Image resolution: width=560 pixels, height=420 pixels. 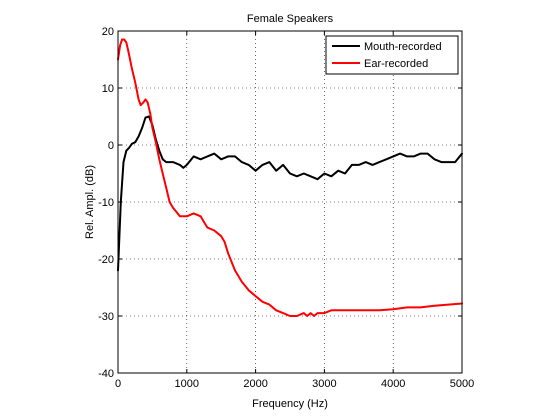 What do you see at coordinates (106, 317) in the screenshot?
I see `y-tick-label: -30` at bounding box center [106, 317].